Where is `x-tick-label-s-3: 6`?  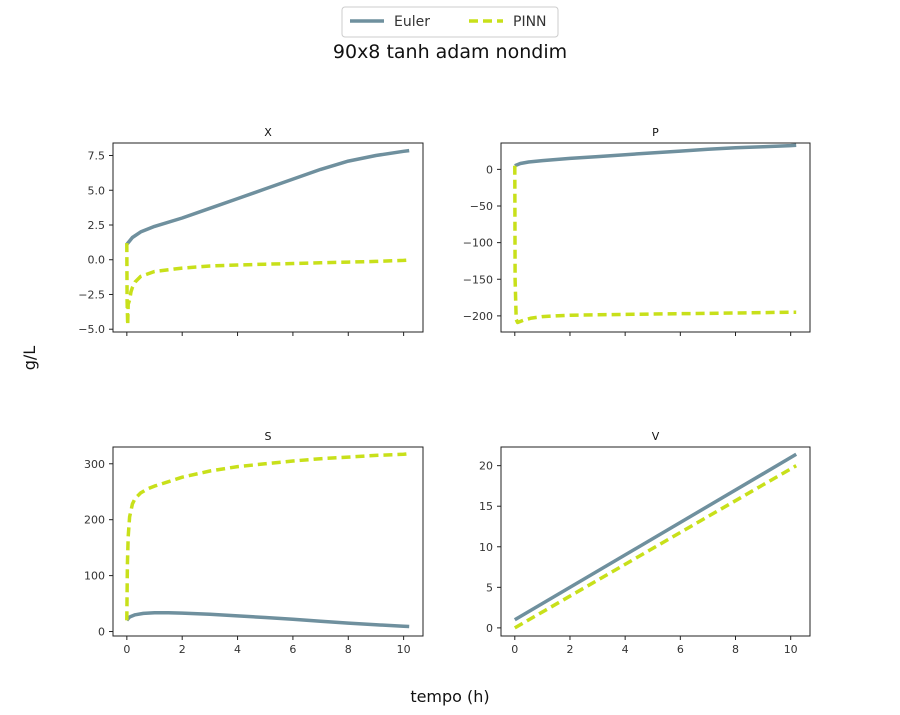 x-tick-label-s-3: 6 is located at coordinates (292, 649).